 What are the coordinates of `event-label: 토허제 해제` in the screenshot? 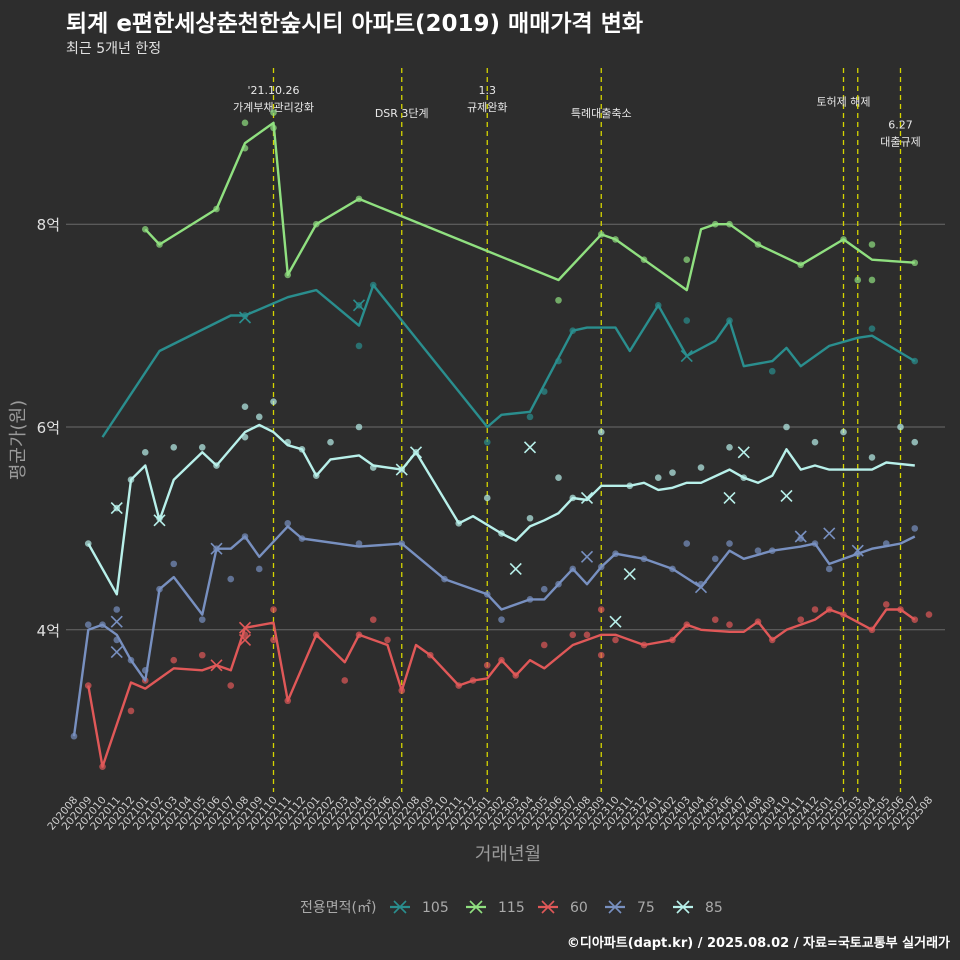 It's located at (843, 102).